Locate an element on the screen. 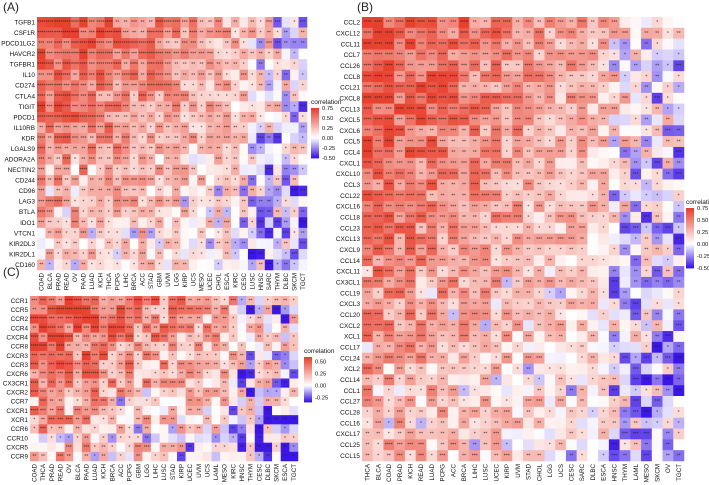 The width and height of the screenshot is (709, 485). legend-gradient-step is located at coordinates (315, 131).